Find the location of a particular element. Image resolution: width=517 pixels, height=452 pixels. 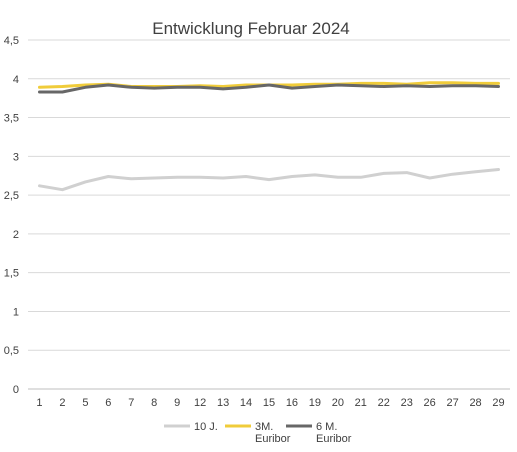

x-tick-label: 6 is located at coordinates (108, 403).